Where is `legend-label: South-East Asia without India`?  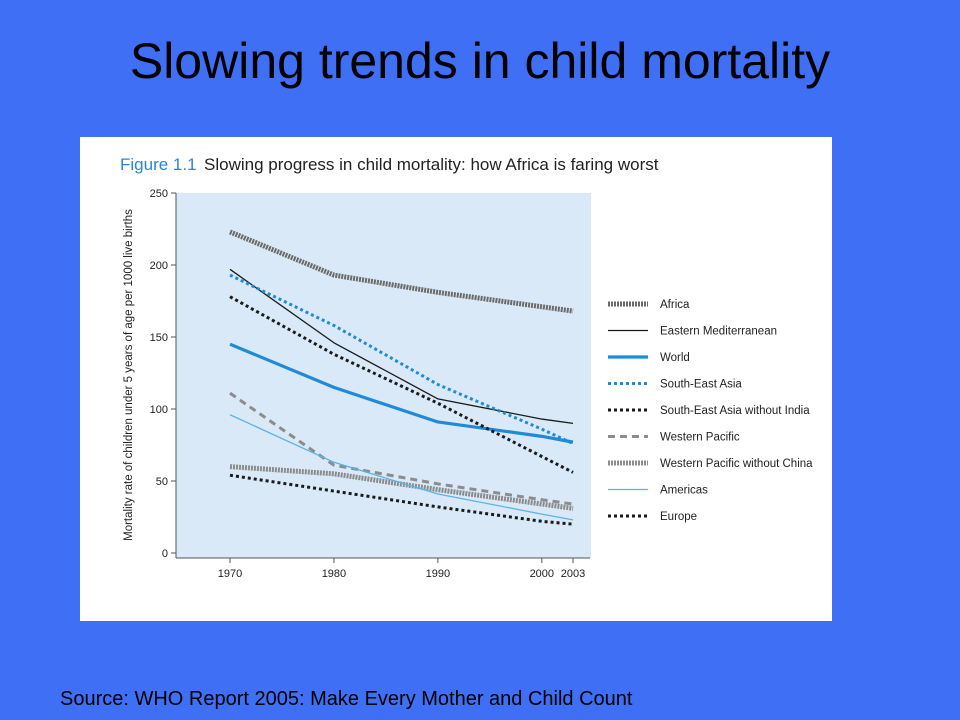 legend-label: South-East Asia without India is located at coordinates (735, 411).